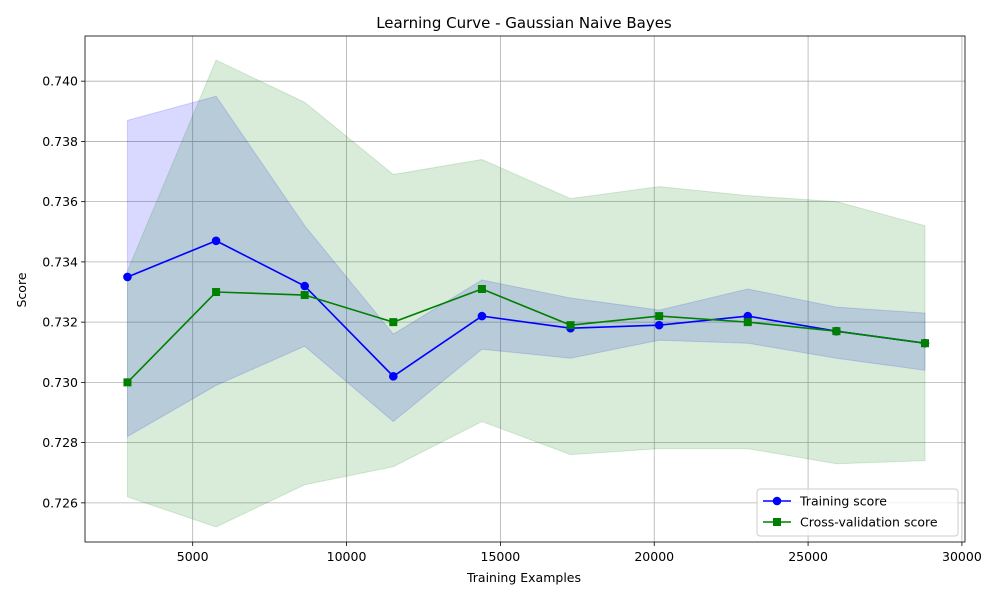 This screenshot has height=600, width=1000. I want to click on legend: Training score Cross-validation score, so click(857, 512).